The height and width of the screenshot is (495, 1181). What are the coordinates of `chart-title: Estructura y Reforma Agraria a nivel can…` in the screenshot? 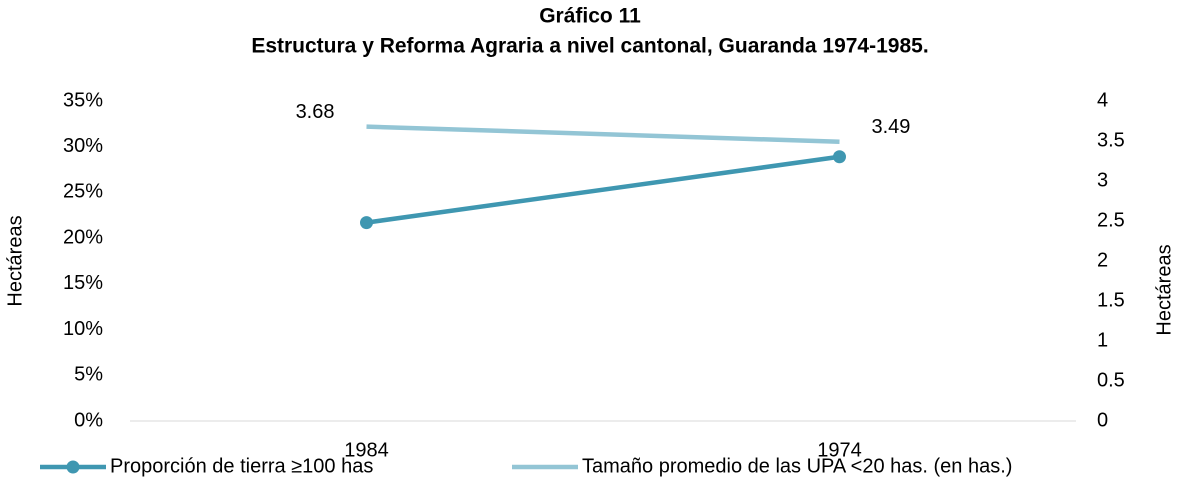 It's located at (589, 46).